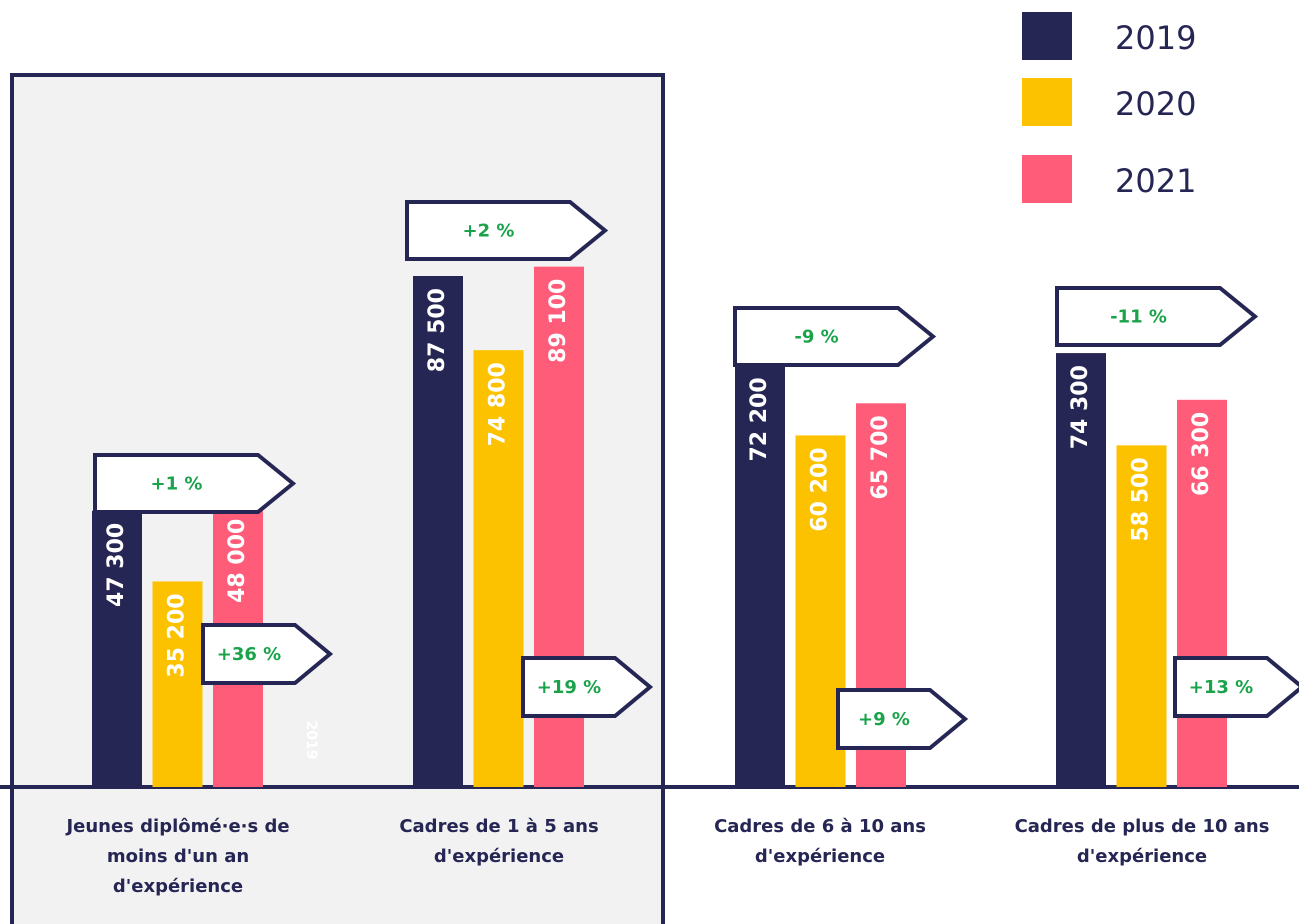 The image size is (1299, 924). Describe the element at coordinates (177, 635) in the screenshot. I see `value-label: 35 200` at that location.